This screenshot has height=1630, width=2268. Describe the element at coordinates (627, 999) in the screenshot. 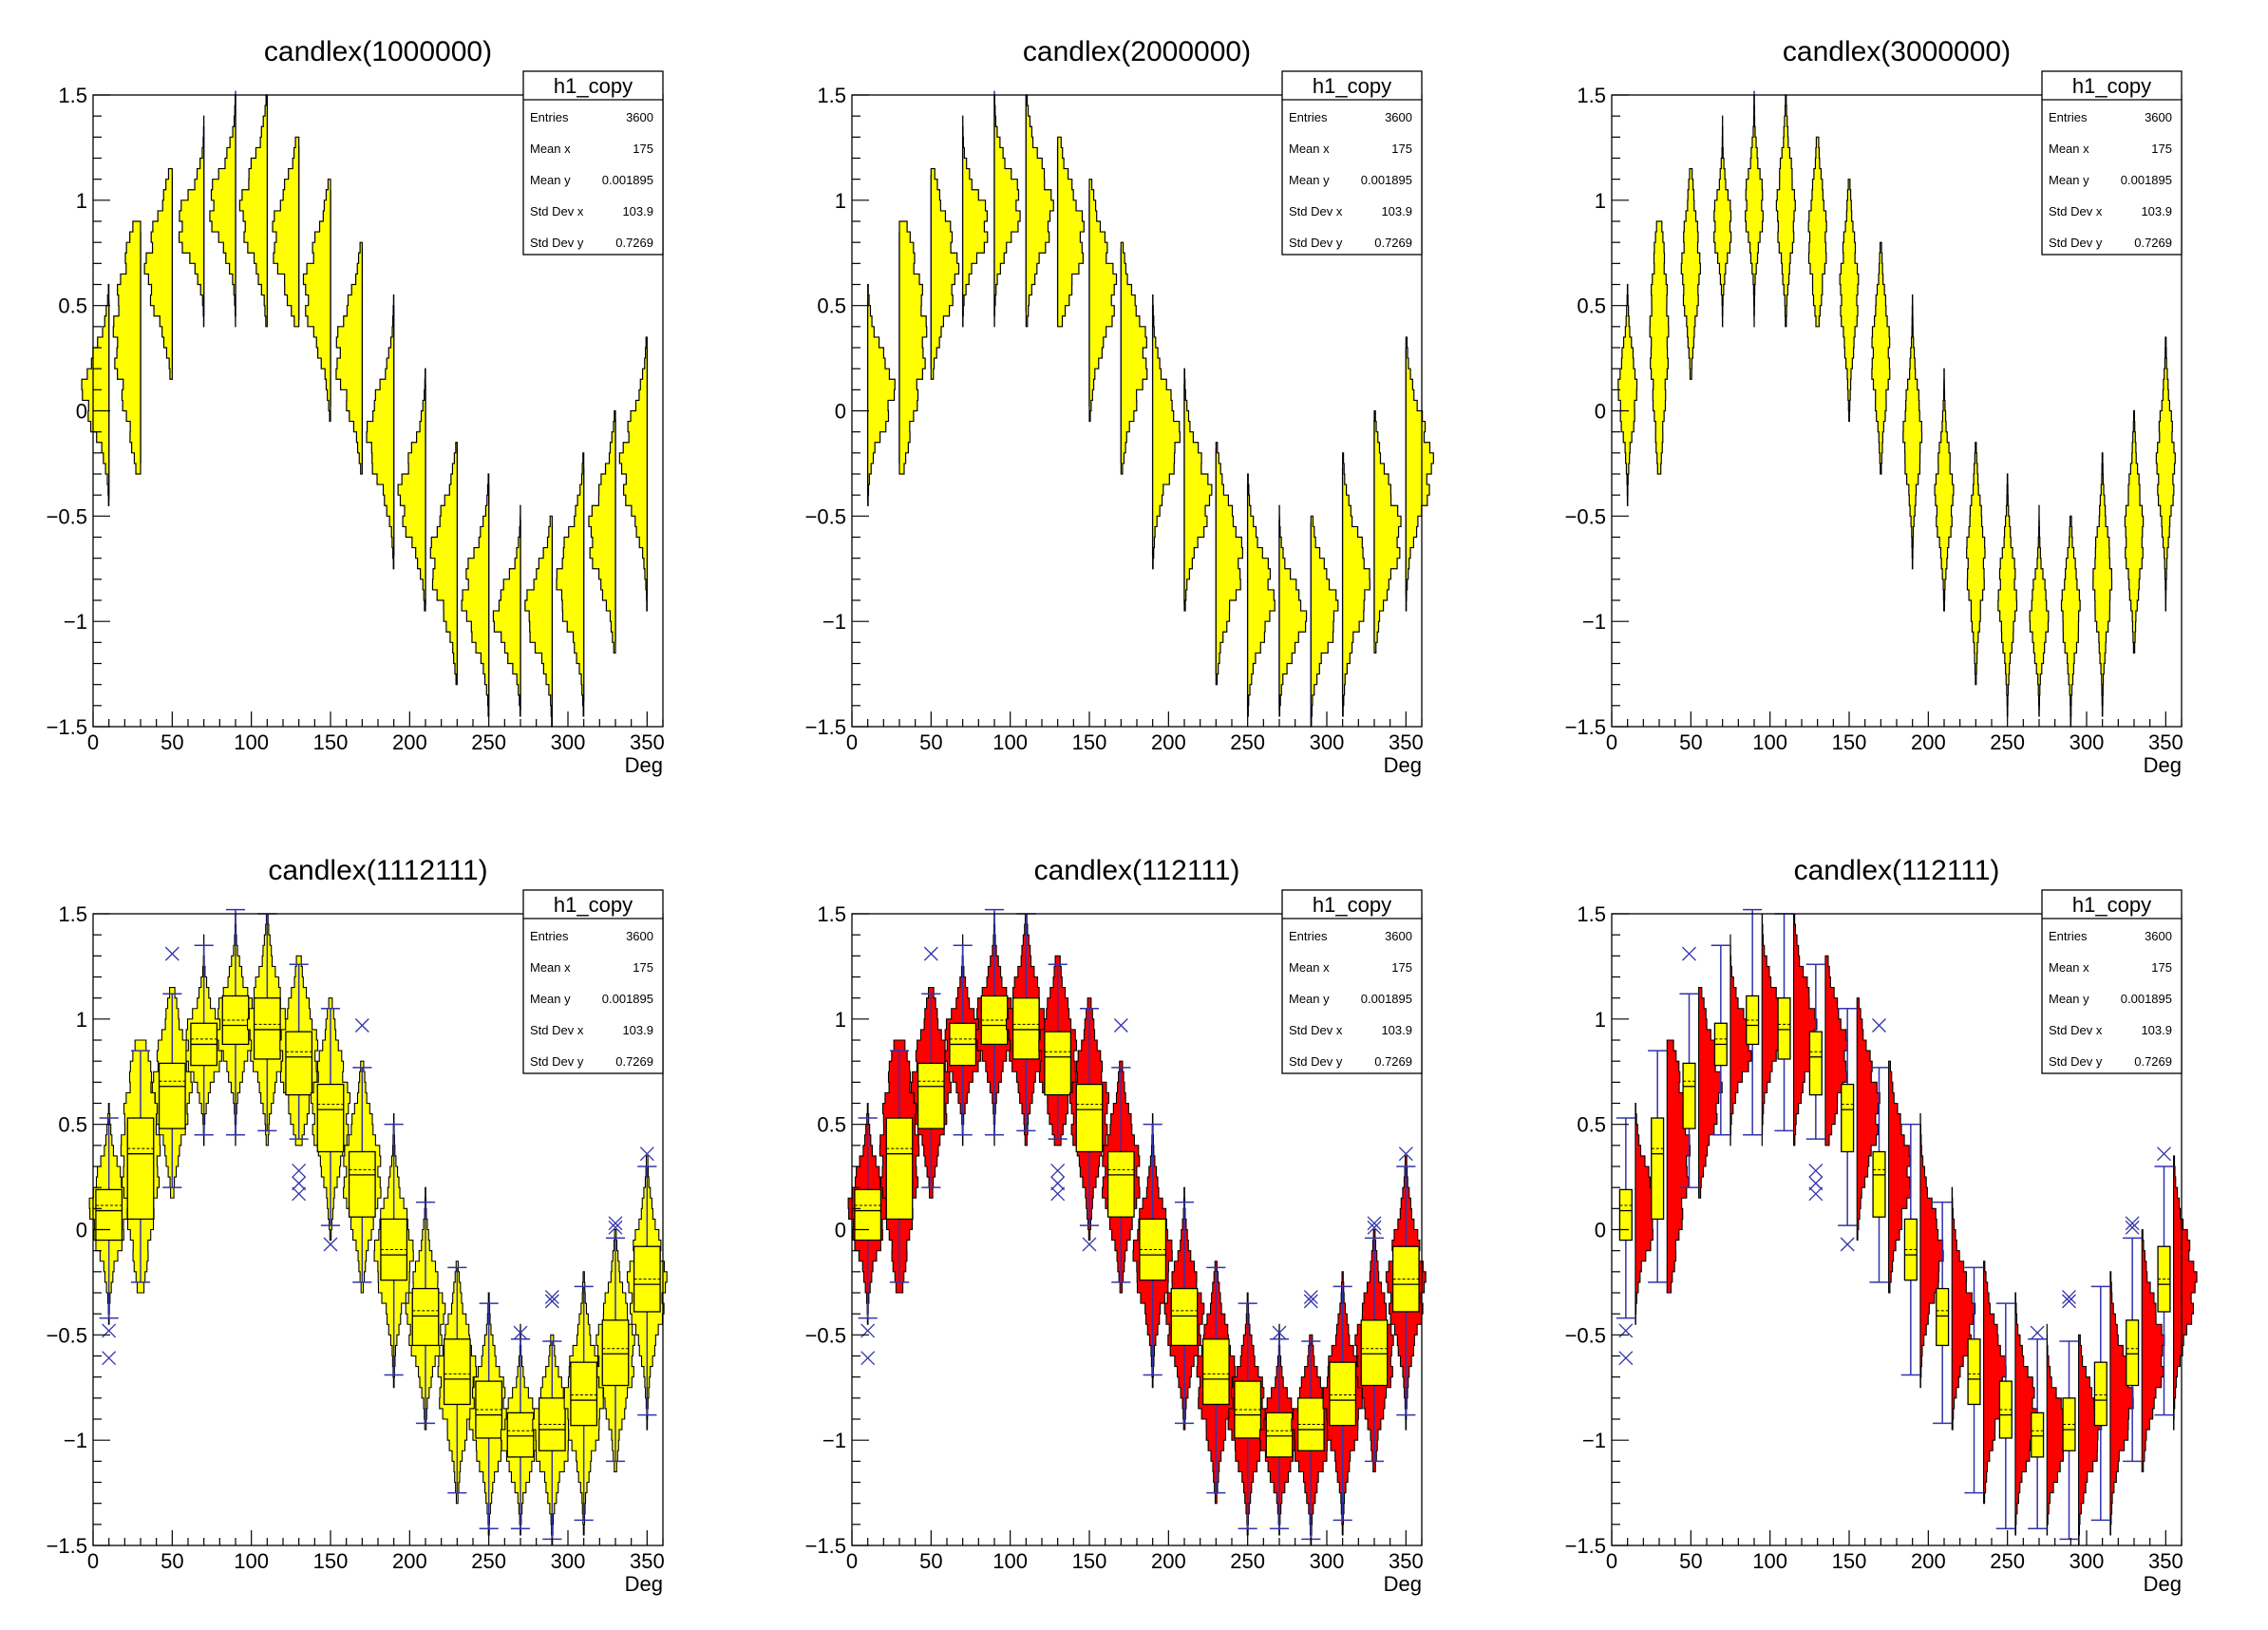

I see `stats-value: 0.001895` at that location.